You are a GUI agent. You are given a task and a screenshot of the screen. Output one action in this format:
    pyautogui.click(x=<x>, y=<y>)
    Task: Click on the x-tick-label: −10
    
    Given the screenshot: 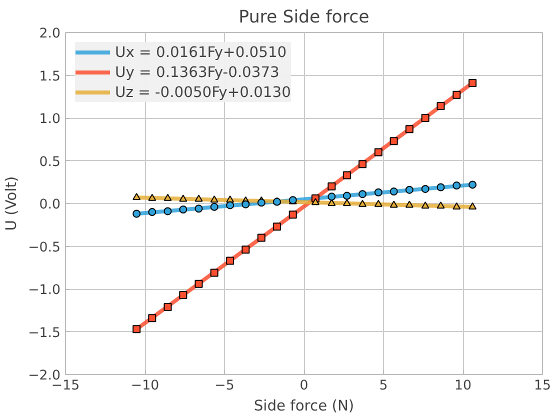 What is the action you would take?
    pyautogui.click(x=145, y=386)
    